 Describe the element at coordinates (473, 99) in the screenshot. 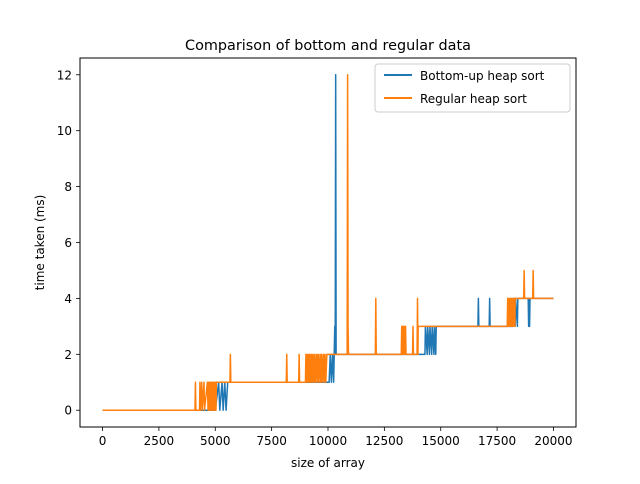

I see `legend-label-regular: Regular heap sort` at that location.